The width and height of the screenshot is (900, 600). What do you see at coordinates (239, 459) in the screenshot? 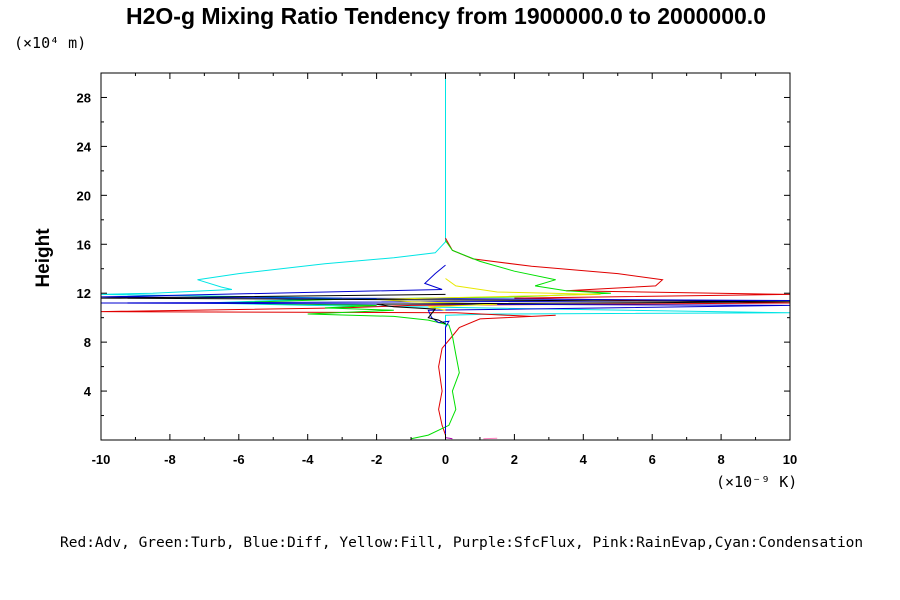
I see `x-tick-label: -6` at bounding box center [239, 459].